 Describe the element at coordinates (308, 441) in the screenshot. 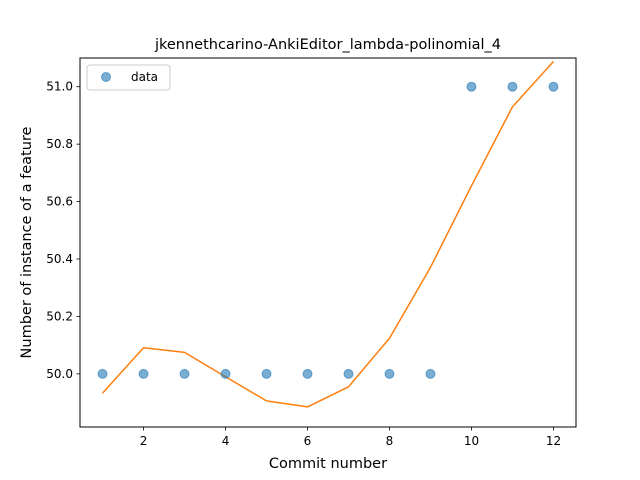

I see `x-tick-label: 6` at that location.